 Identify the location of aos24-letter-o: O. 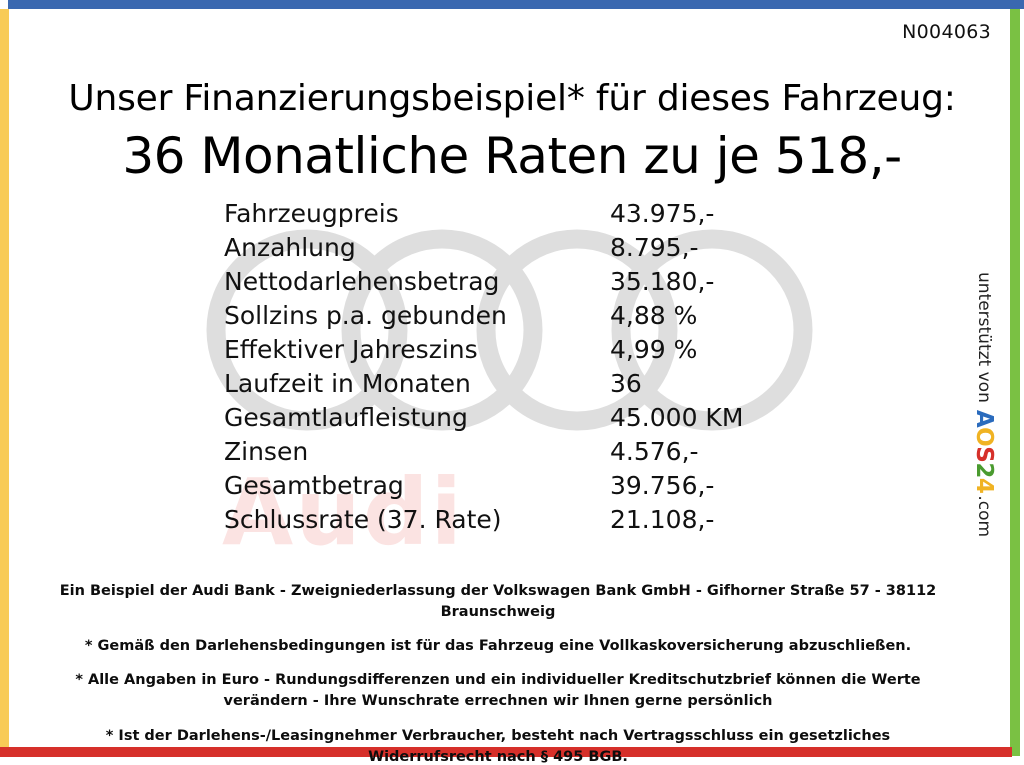
(984, 437).